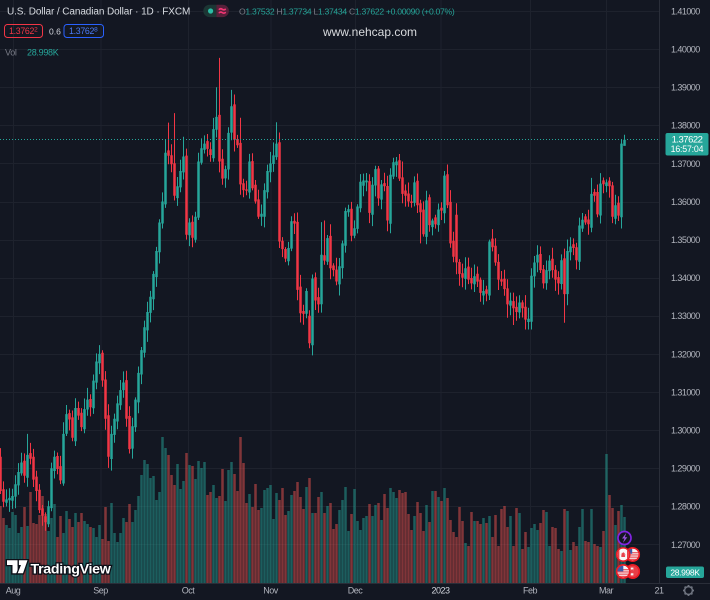 The height and width of the screenshot is (600, 710). Describe the element at coordinates (659, 591) in the screenshot. I see `svg-text: 21` at that location.